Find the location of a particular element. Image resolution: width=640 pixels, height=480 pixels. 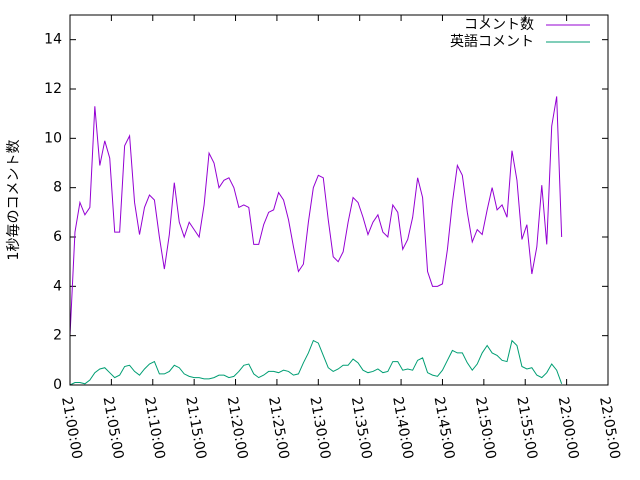

y-tick-label: 10 is located at coordinates (53, 138).